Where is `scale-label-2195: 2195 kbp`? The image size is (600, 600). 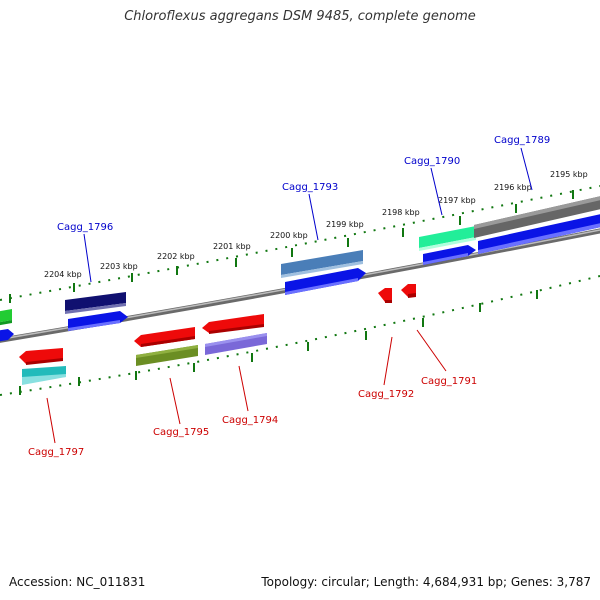 scale-label-2195: 2195 kbp is located at coordinates (569, 174).